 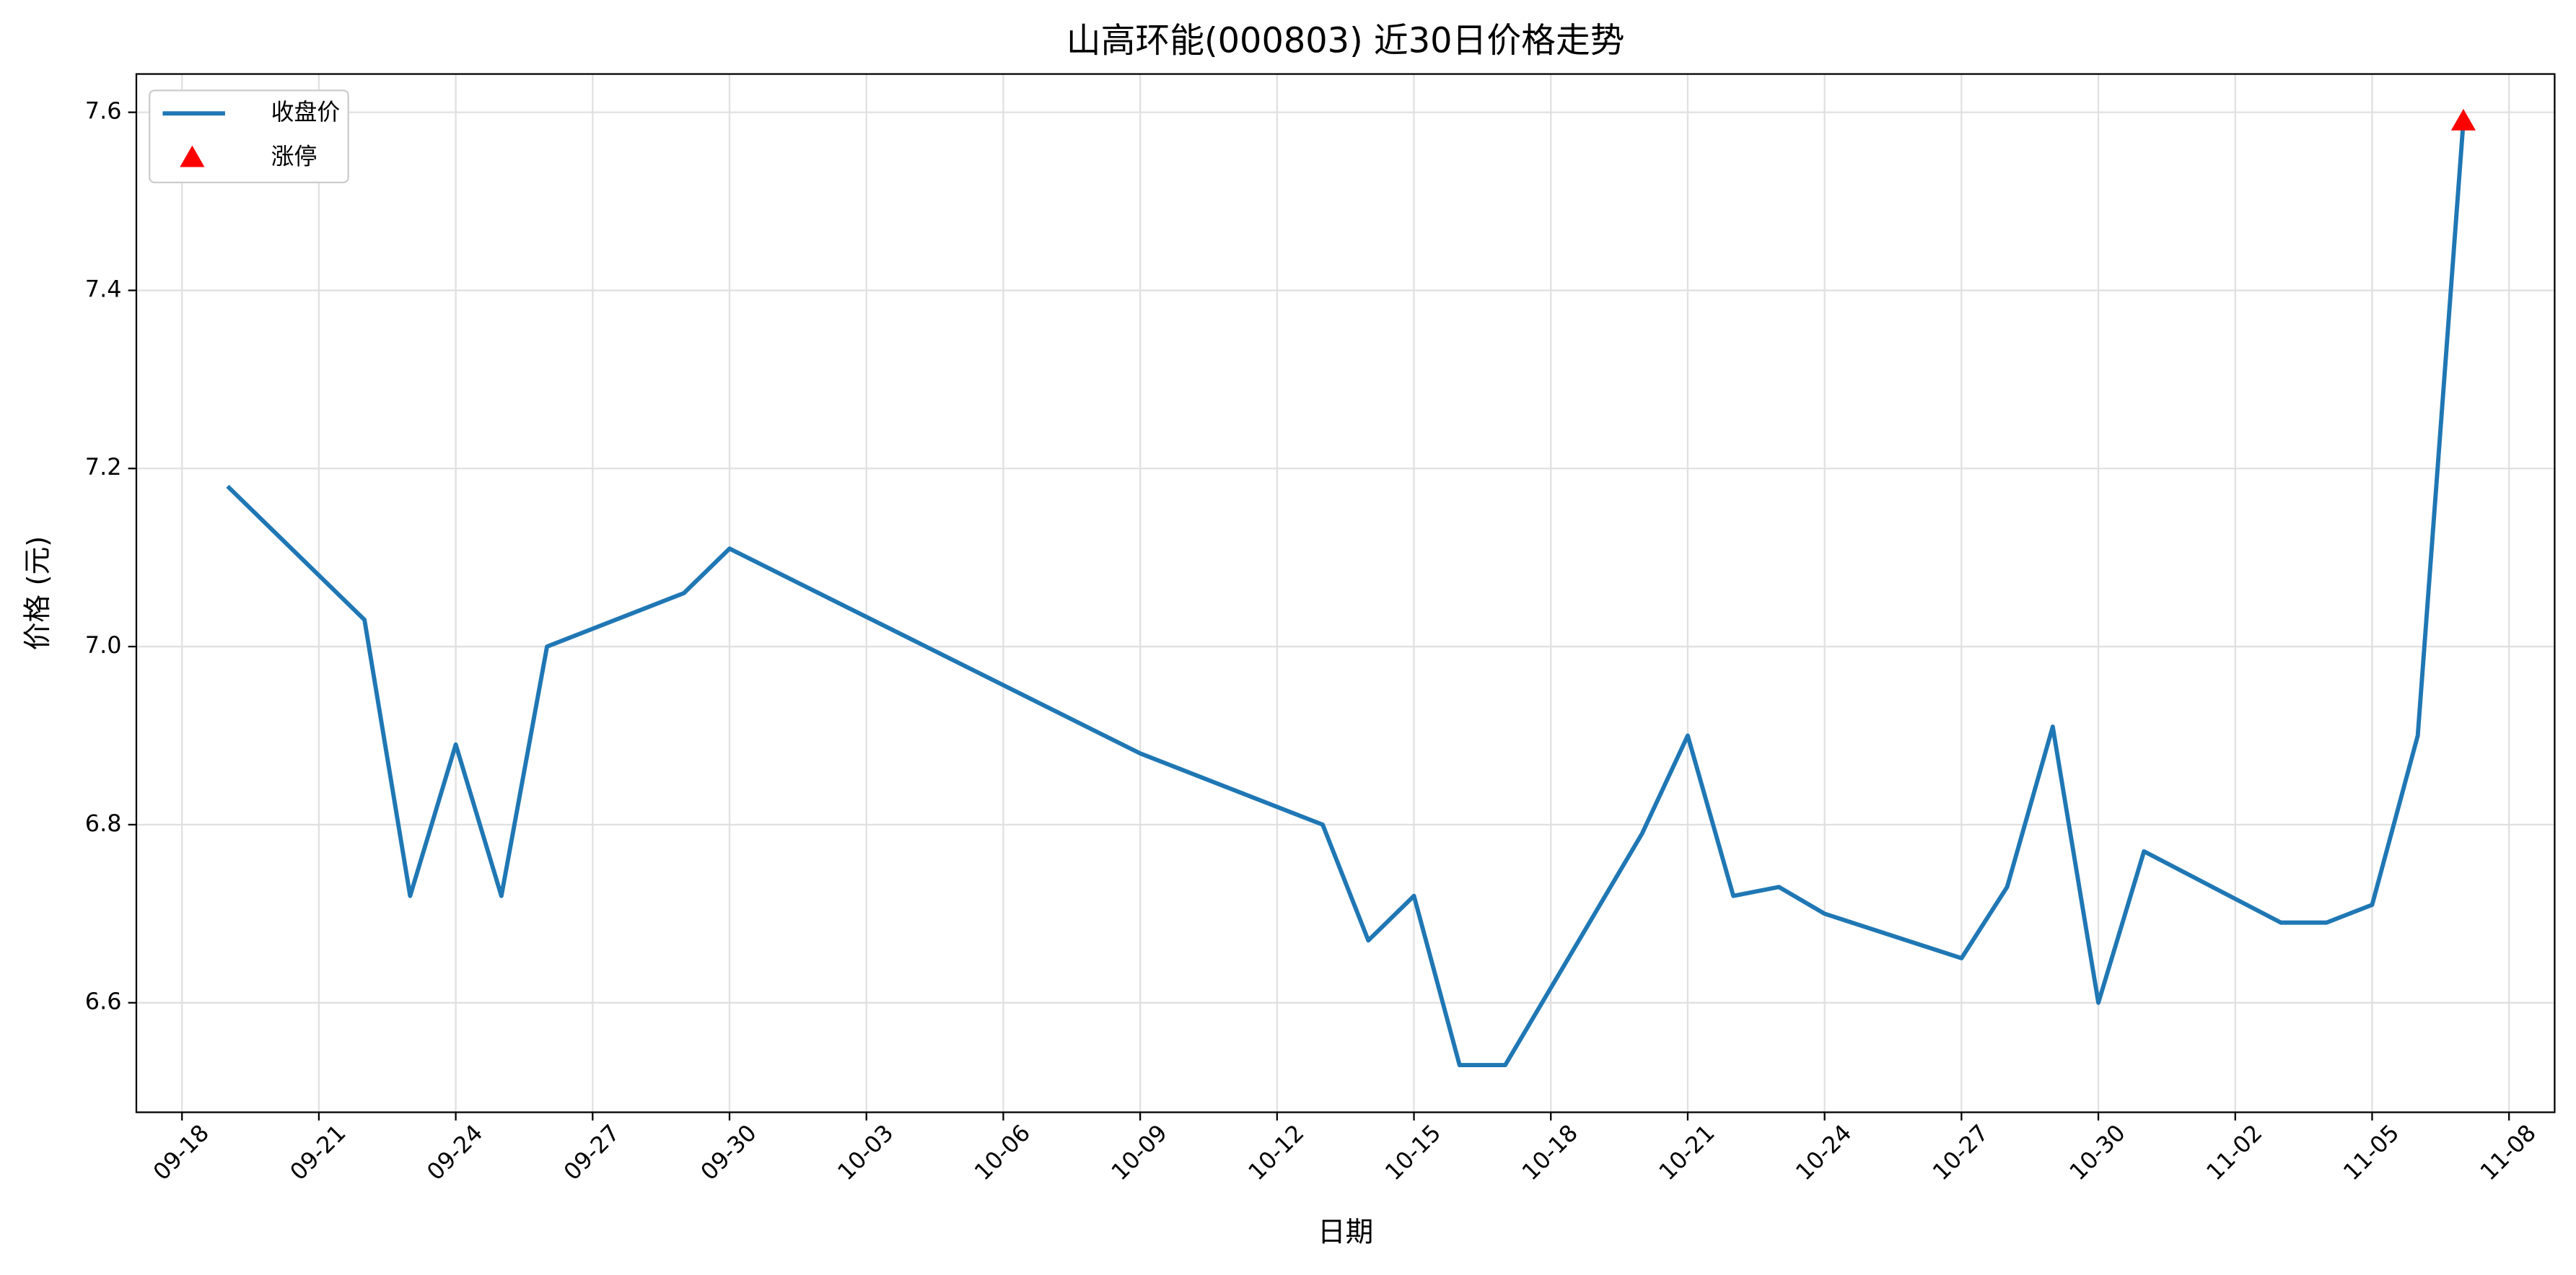 I want to click on legend-label: 收盘价, so click(x=306, y=112).